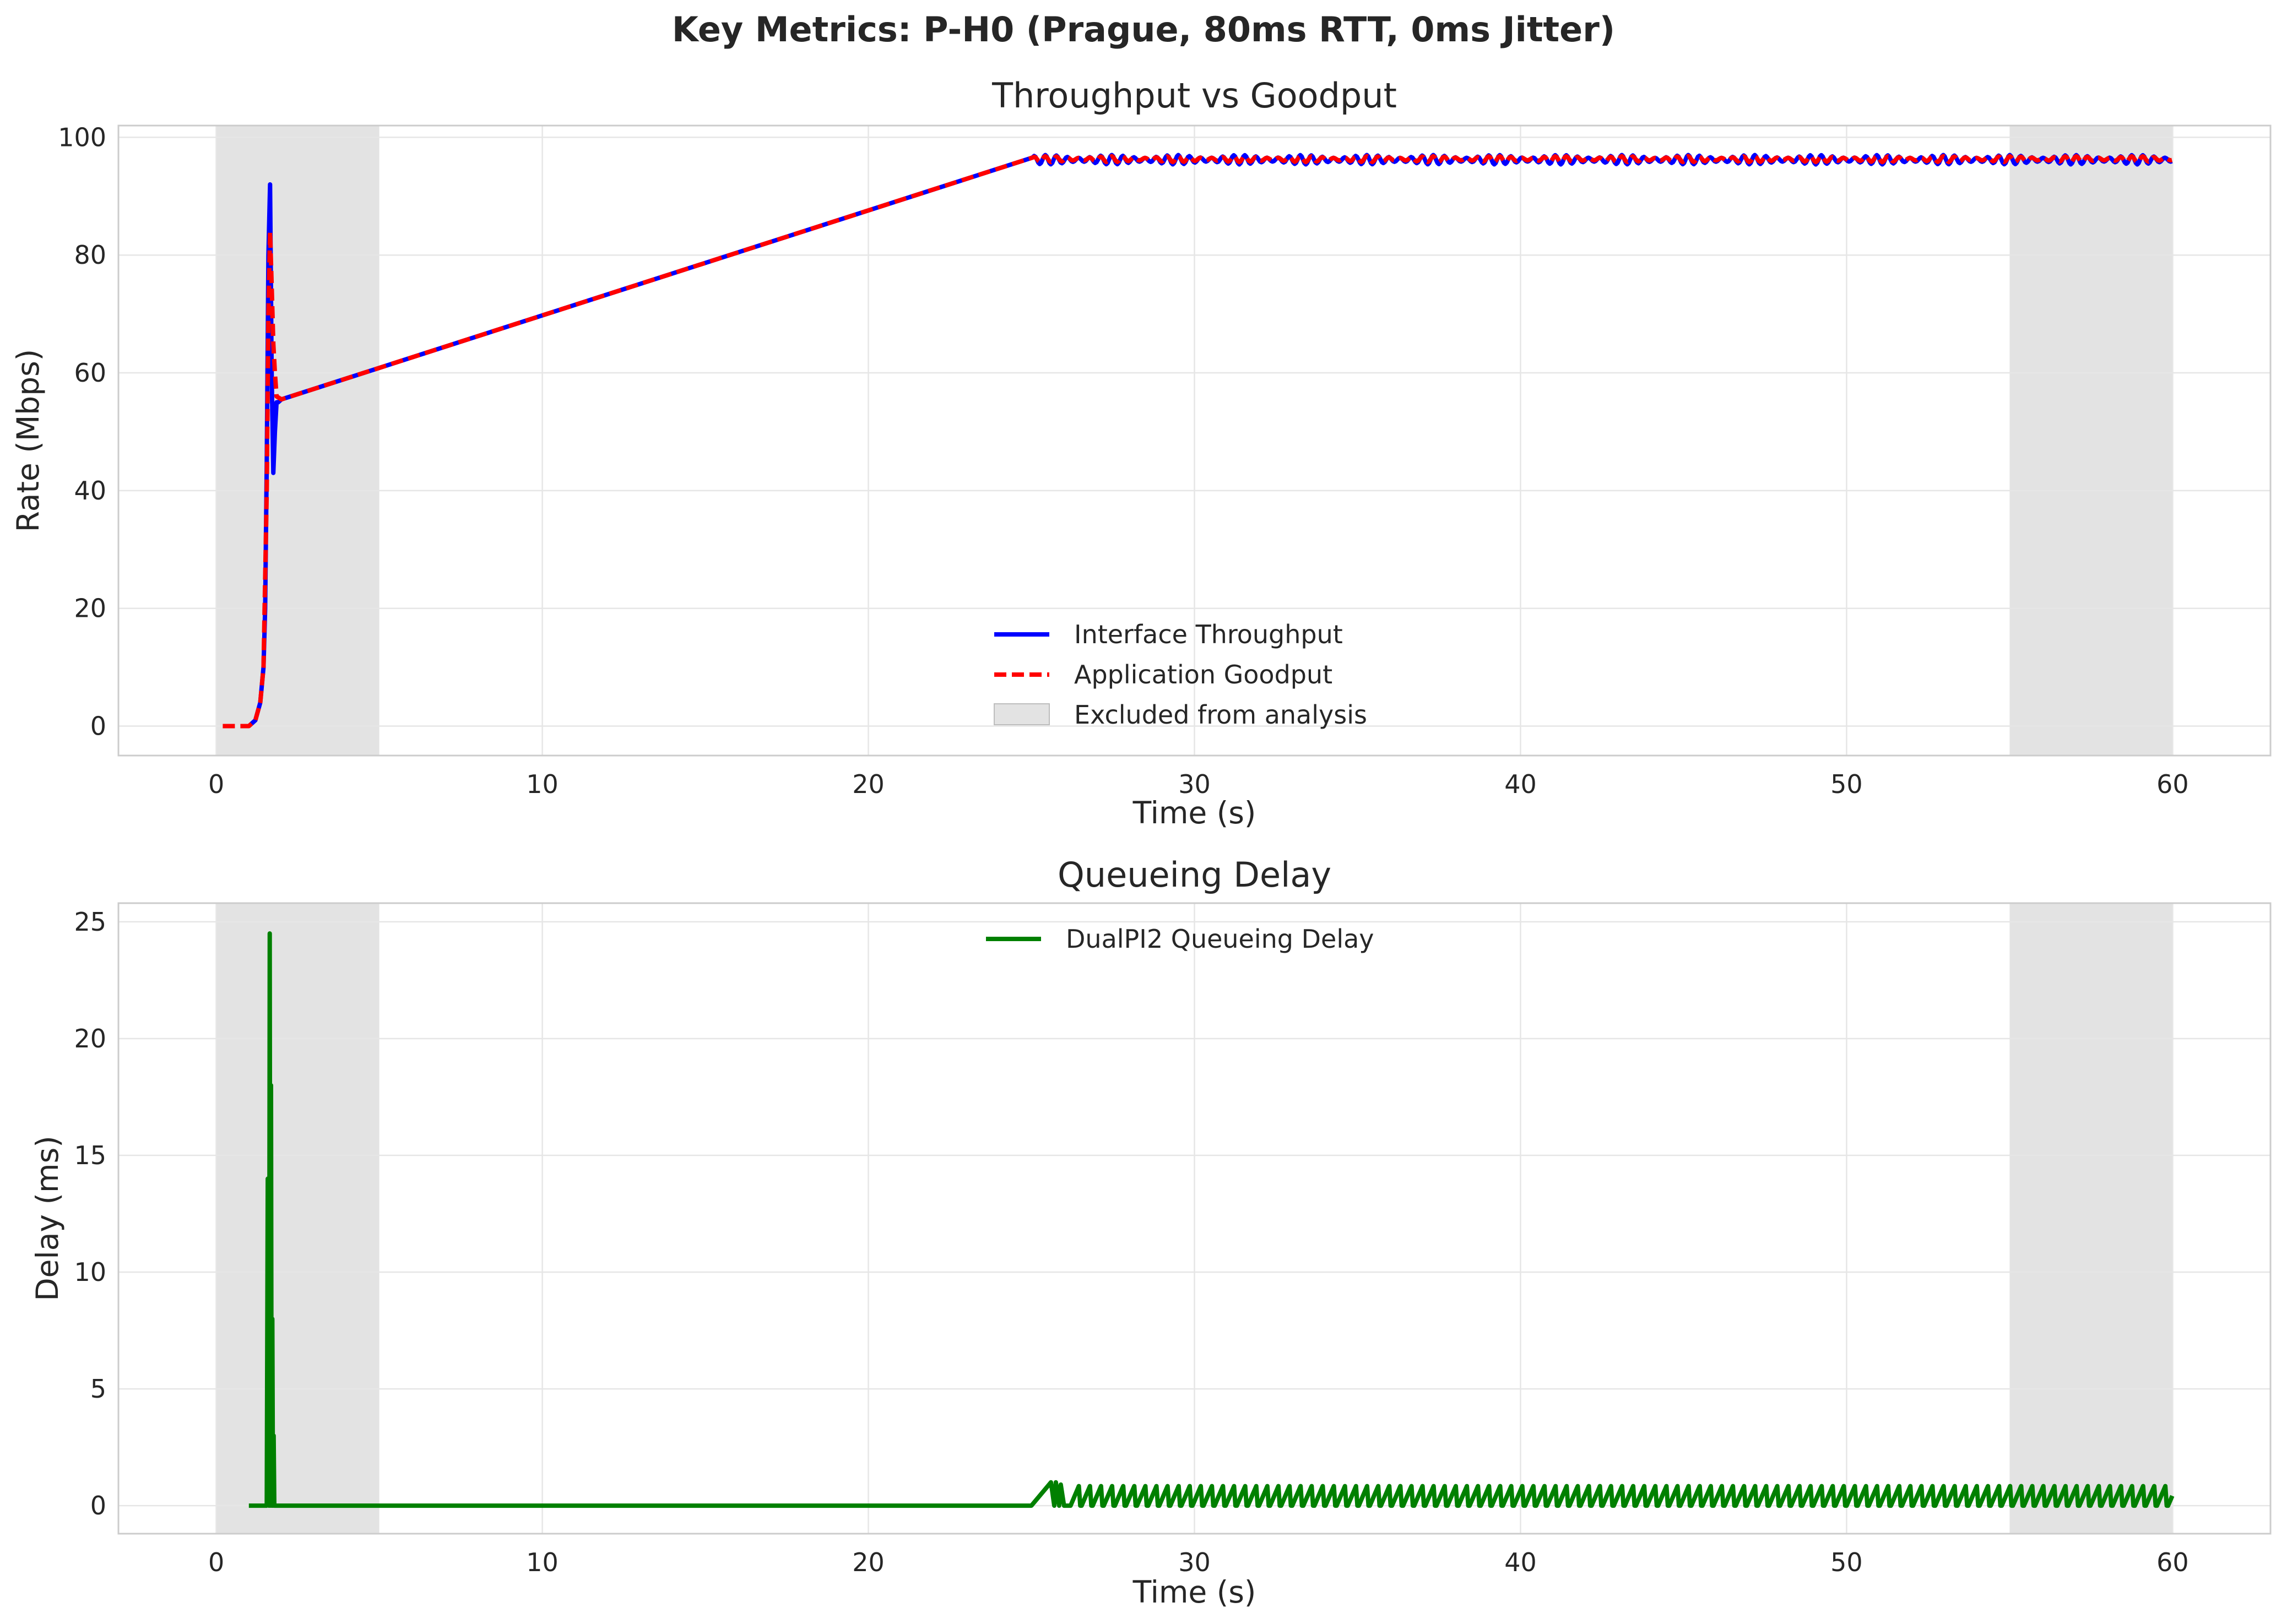 This screenshot has width=2287, height=1624. What do you see at coordinates (90, 491) in the screenshot?
I see `y-tick-label: 40` at bounding box center [90, 491].